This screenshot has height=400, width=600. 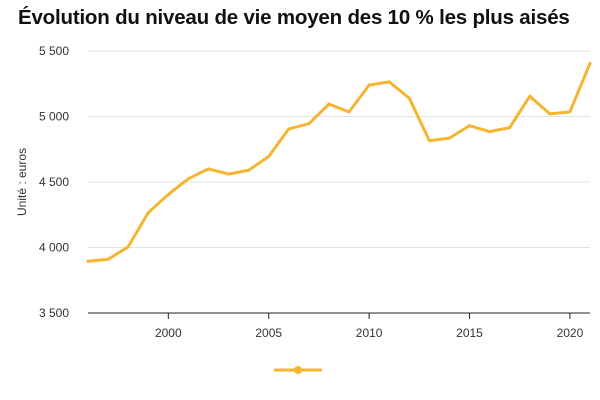 What do you see at coordinates (369, 333) in the screenshot?
I see `x-tick-label: 2010` at bounding box center [369, 333].